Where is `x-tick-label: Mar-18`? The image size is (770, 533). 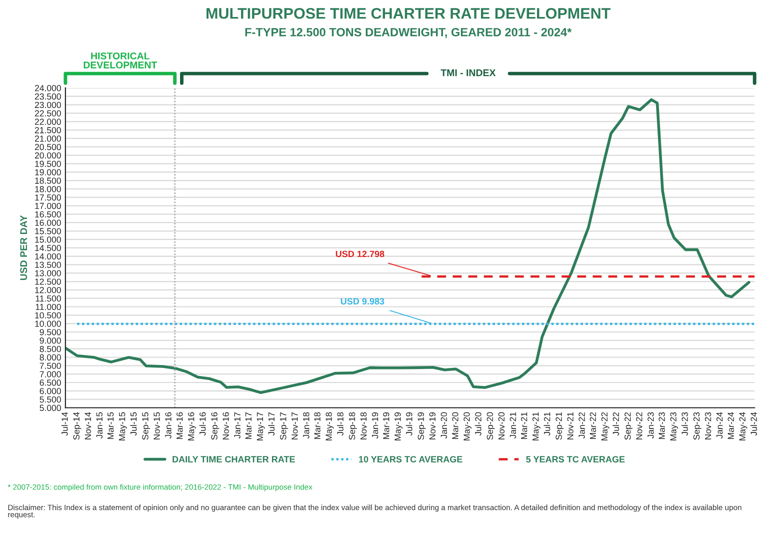 x-tick-label: Mar-18 is located at coordinates (317, 425).